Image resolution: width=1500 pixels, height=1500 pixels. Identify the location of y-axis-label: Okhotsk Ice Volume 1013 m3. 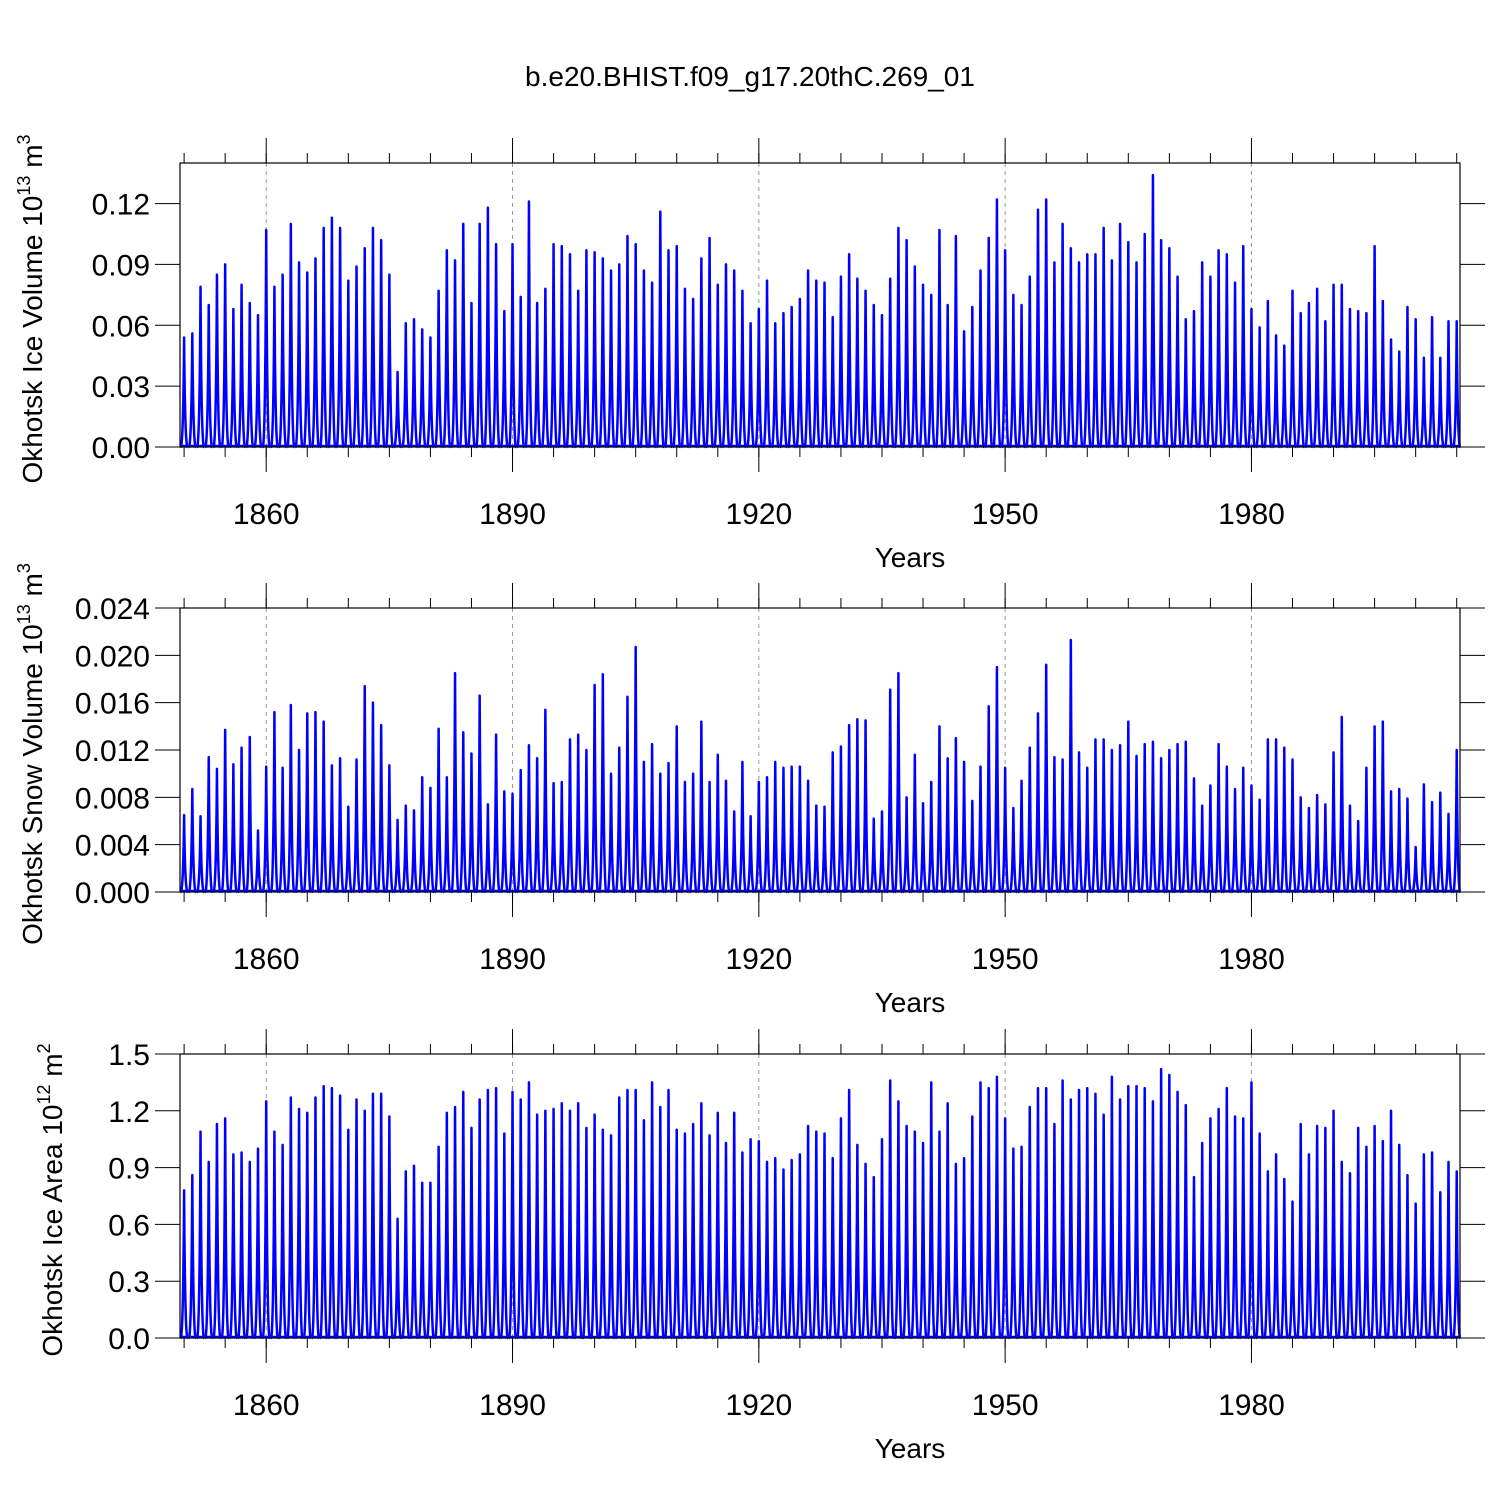
(31, 308).